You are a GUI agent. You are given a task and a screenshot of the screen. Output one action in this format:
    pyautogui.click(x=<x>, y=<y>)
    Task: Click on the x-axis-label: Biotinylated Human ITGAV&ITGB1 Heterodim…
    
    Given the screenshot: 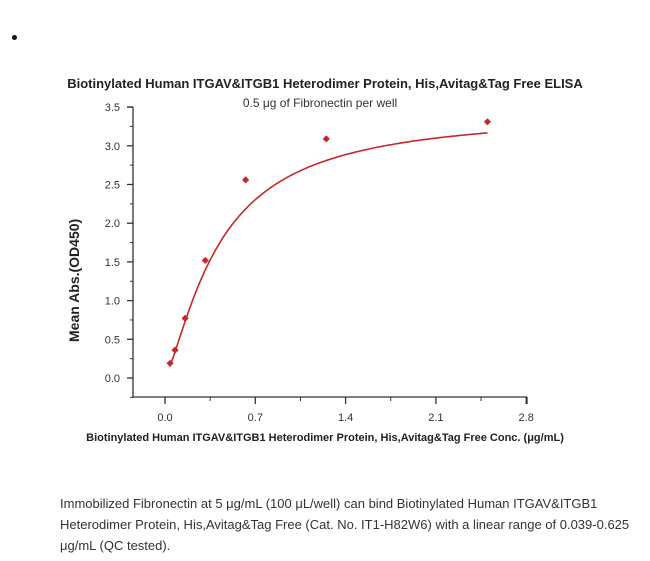 What is the action you would take?
    pyautogui.click(x=325, y=438)
    